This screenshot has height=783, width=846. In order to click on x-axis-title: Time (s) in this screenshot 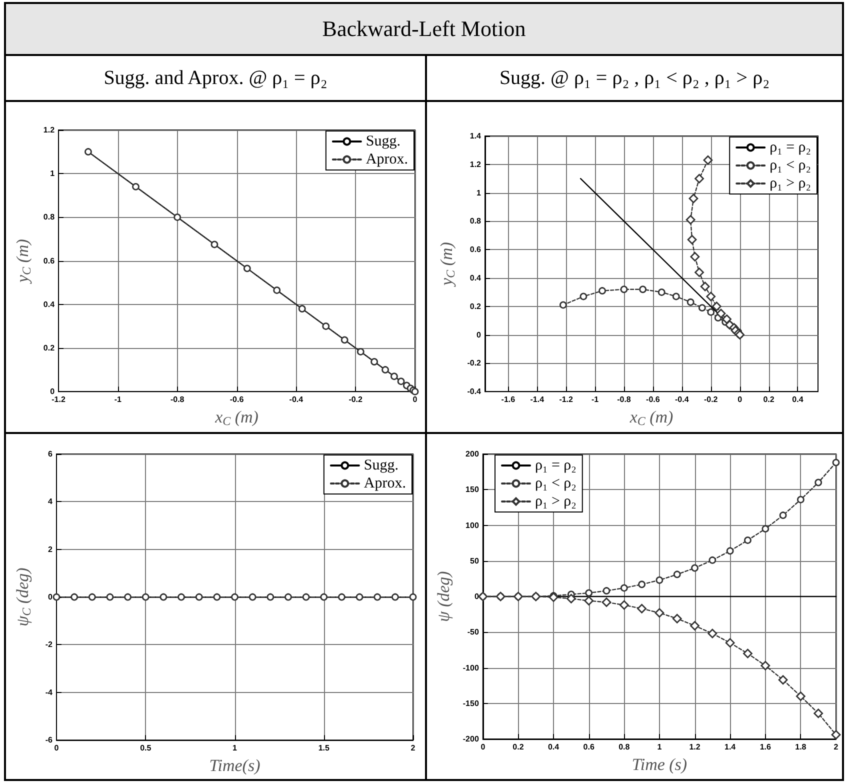, I will do `click(660, 764)`.